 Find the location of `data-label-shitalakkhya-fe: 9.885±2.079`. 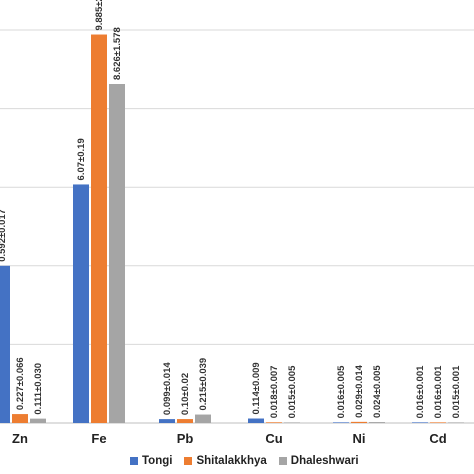

data-label-shitalakkhya-fe: 9.885±2.079 is located at coordinates (99, 15).